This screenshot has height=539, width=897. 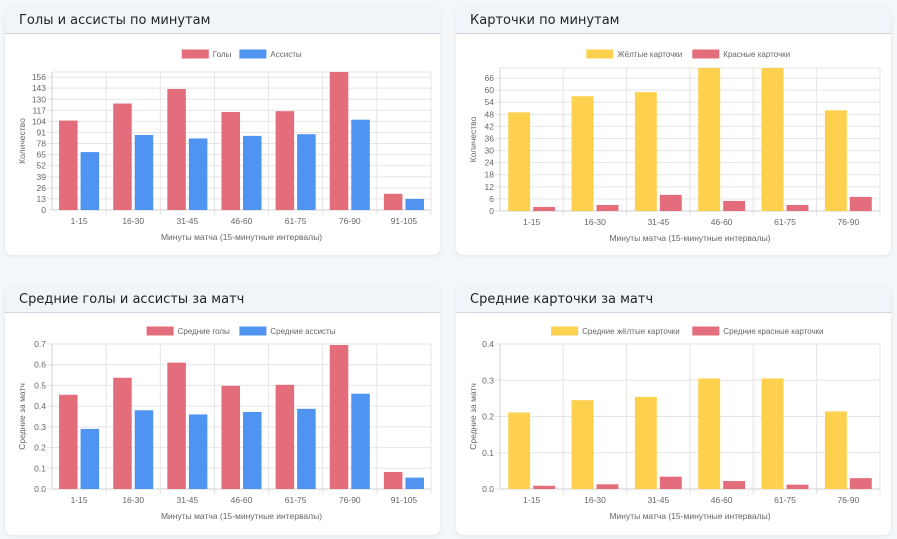 I want to click on legend: Средние голы Средние ассисты, so click(x=241, y=331).